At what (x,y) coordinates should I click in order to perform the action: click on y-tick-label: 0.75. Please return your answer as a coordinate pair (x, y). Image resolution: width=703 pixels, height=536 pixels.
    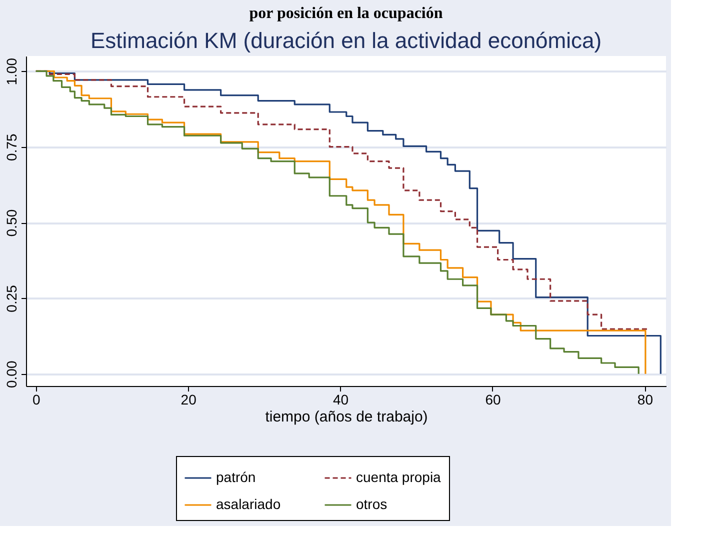
    Looking at the image, I should click on (12, 147).